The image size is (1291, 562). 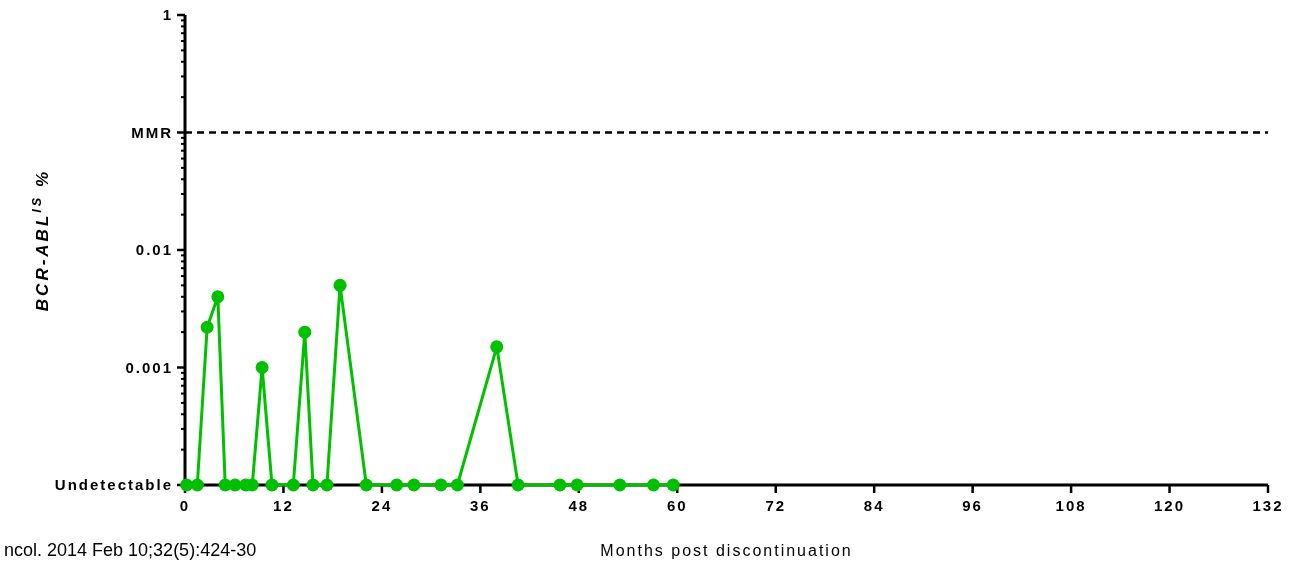 I want to click on y-tick-label: 0.001, so click(x=149, y=367).